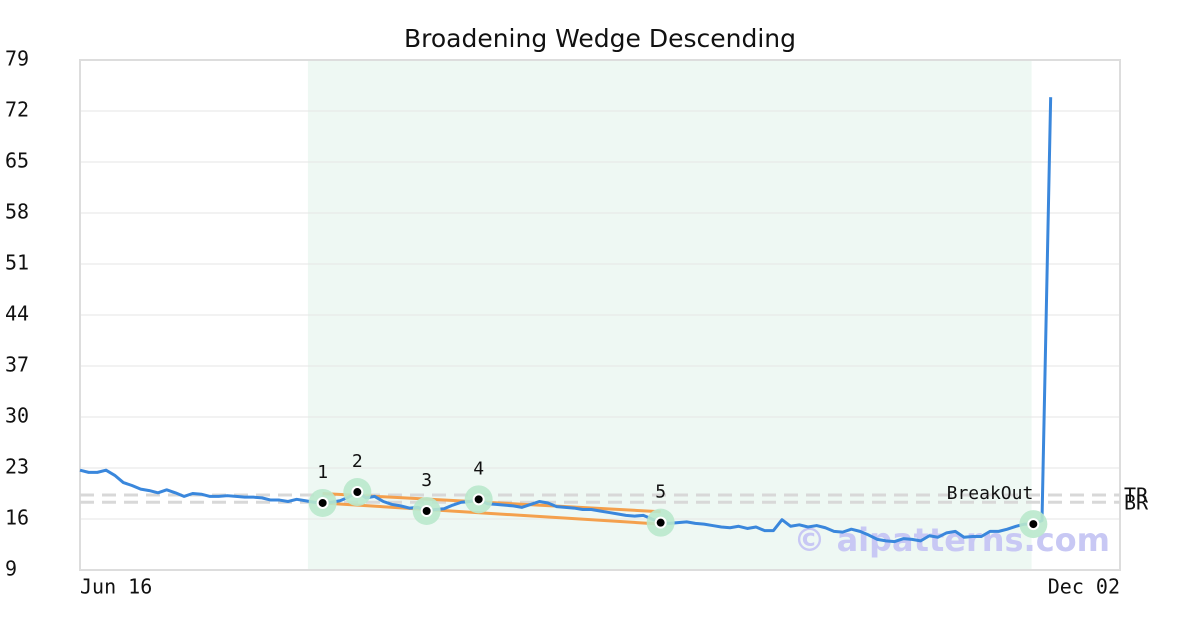 The image size is (1200, 630). I want to click on y-tick-label: 23, so click(17, 467).